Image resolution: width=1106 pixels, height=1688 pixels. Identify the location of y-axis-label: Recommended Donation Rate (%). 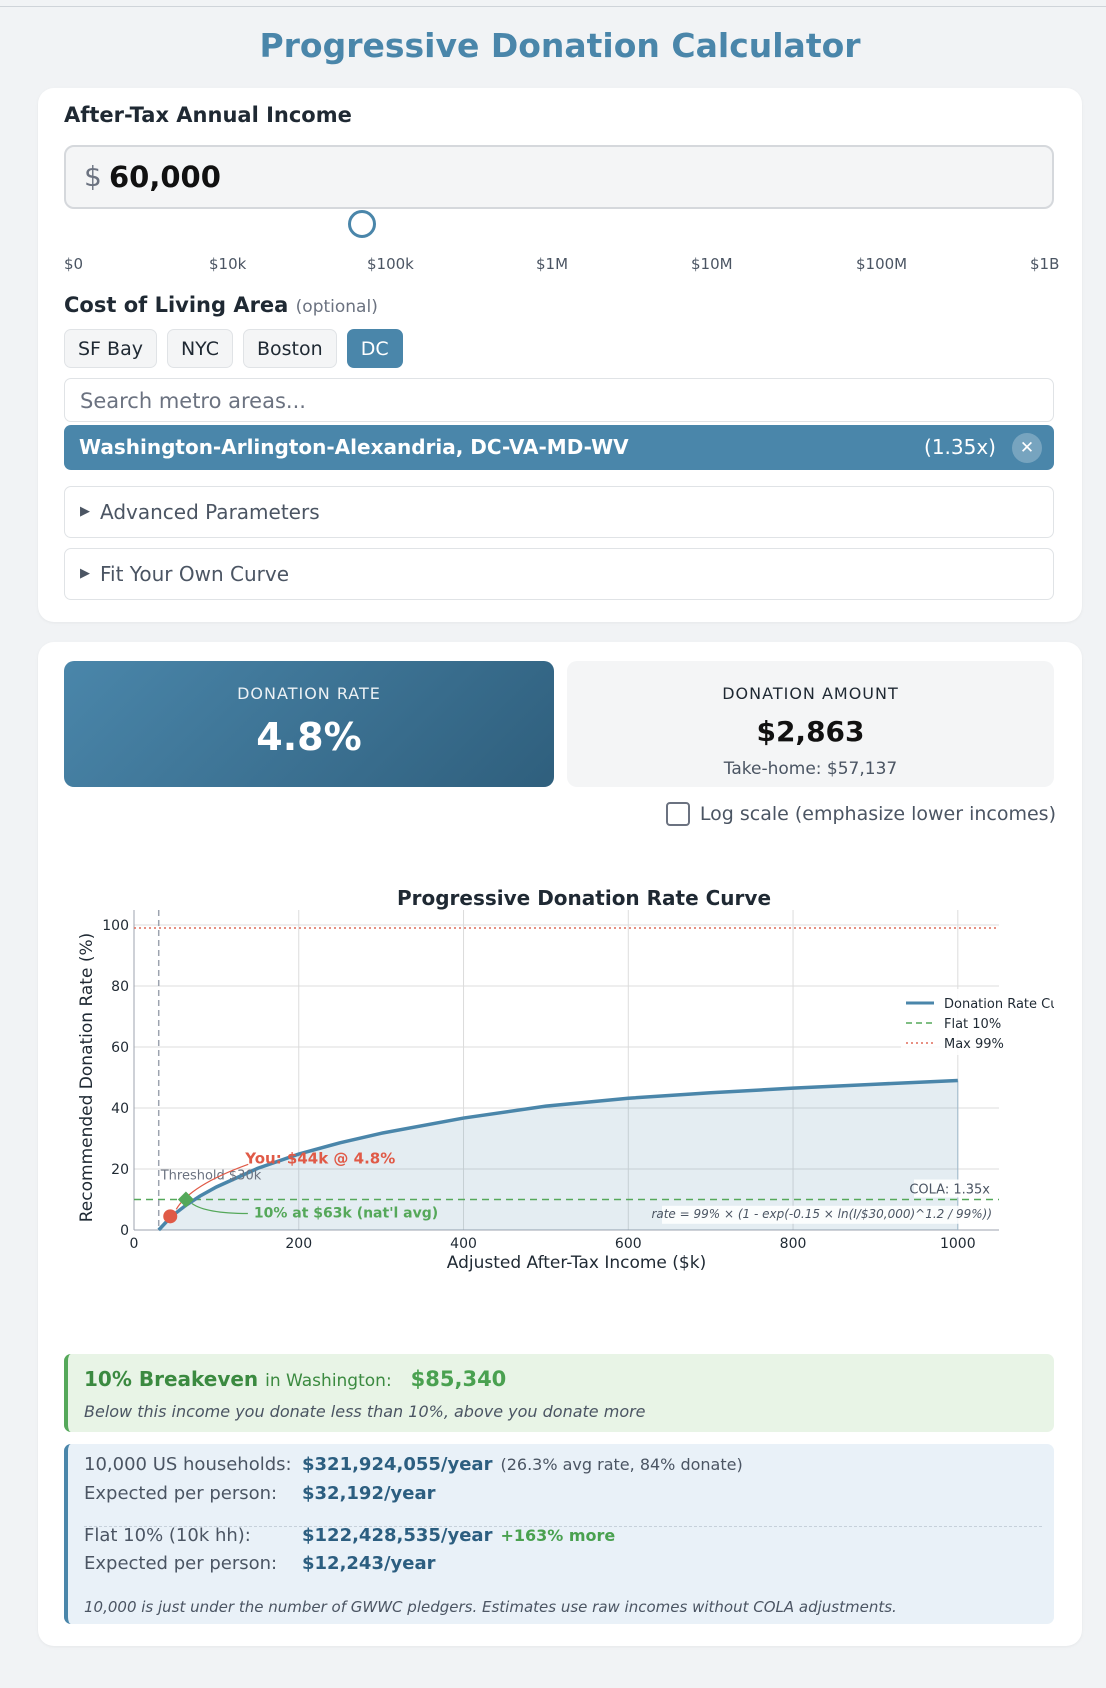
(87, 1078).